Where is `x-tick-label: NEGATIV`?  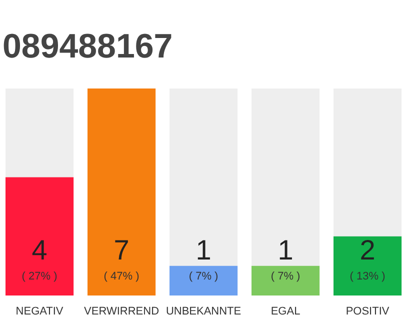 x-tick-label: NEGATIV is located at coordinates (40, 312).